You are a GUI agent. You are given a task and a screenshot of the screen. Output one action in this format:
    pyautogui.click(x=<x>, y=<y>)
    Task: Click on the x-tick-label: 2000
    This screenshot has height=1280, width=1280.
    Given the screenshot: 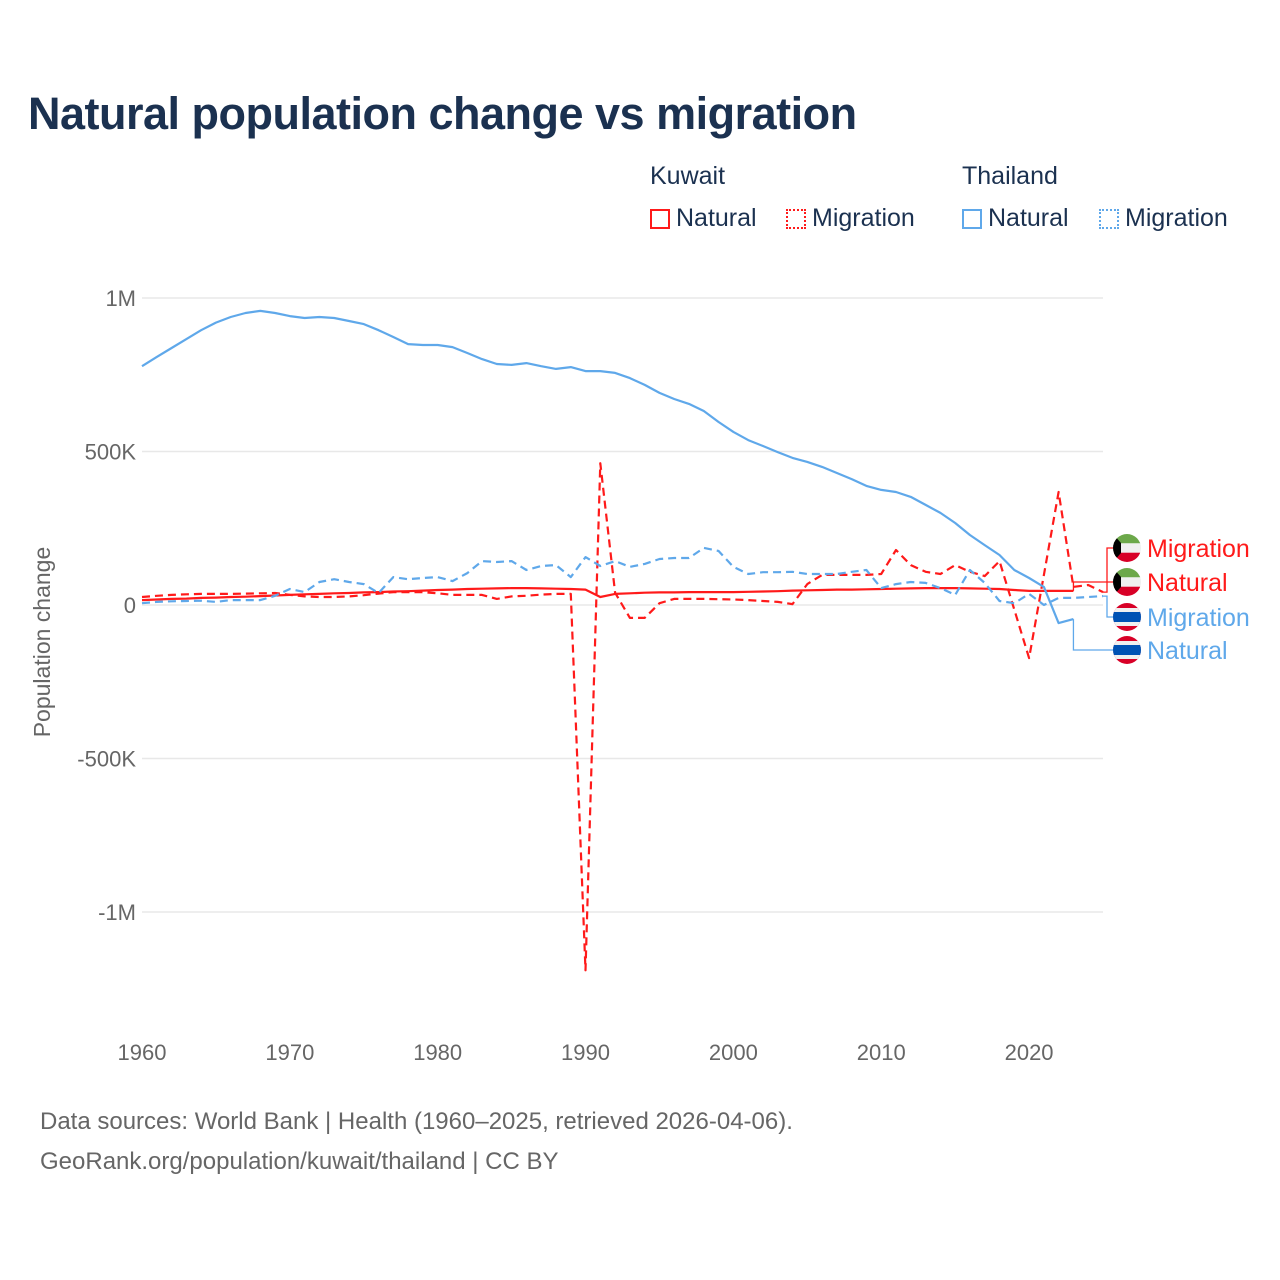 What is the action you would take?
    pyautogui.click(x=733, y=1052)
    